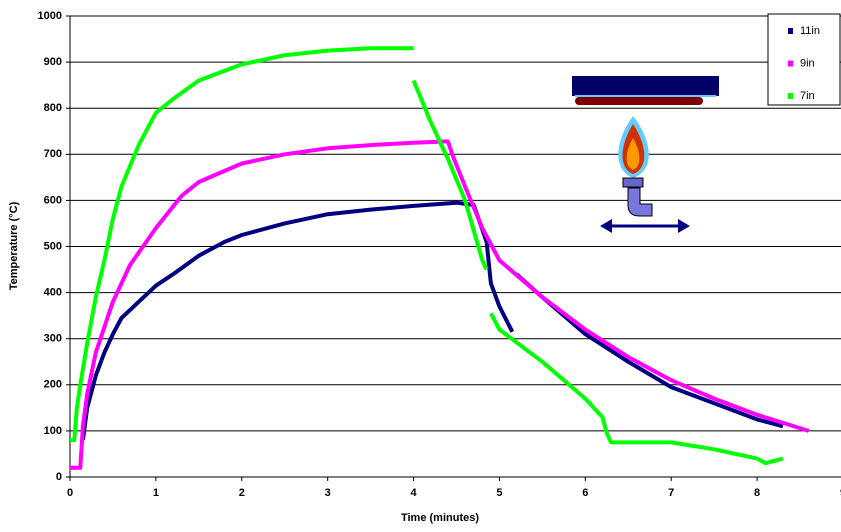 The width and height of the screenshot is (841, 532). Describe the element at coordinates (585, 493) in the screenshot. I see `x-tick-label: 6` at that location.